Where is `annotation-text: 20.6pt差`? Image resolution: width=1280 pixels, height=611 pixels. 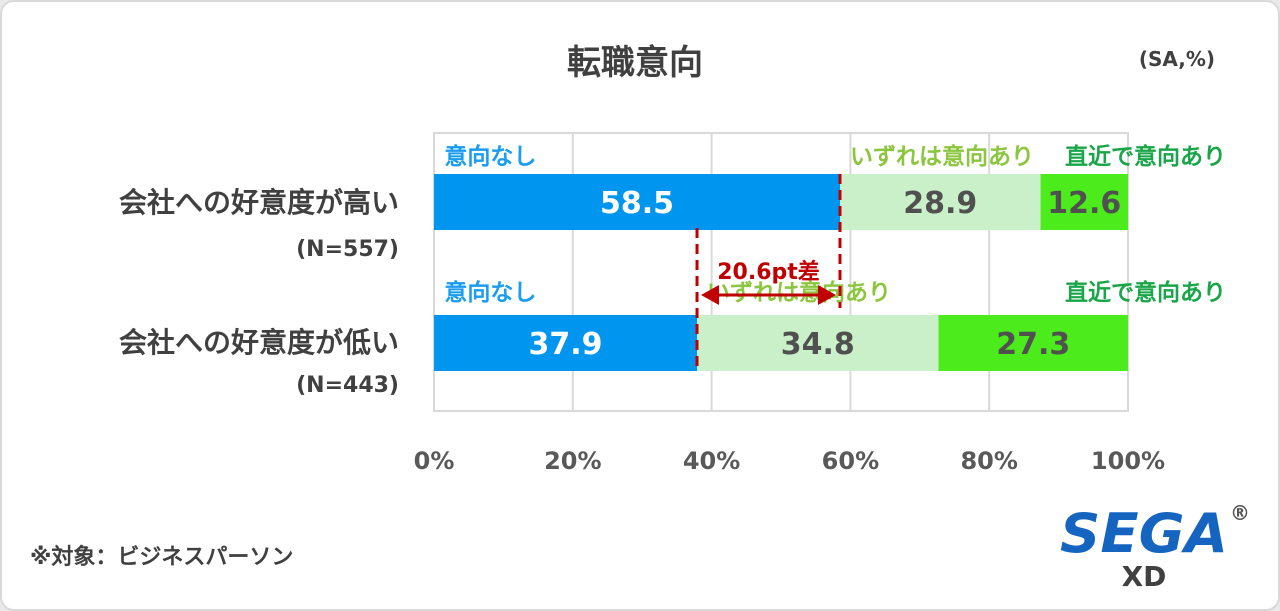
annotation-text: 20.6pt差 is located at coordinates (768, 272).